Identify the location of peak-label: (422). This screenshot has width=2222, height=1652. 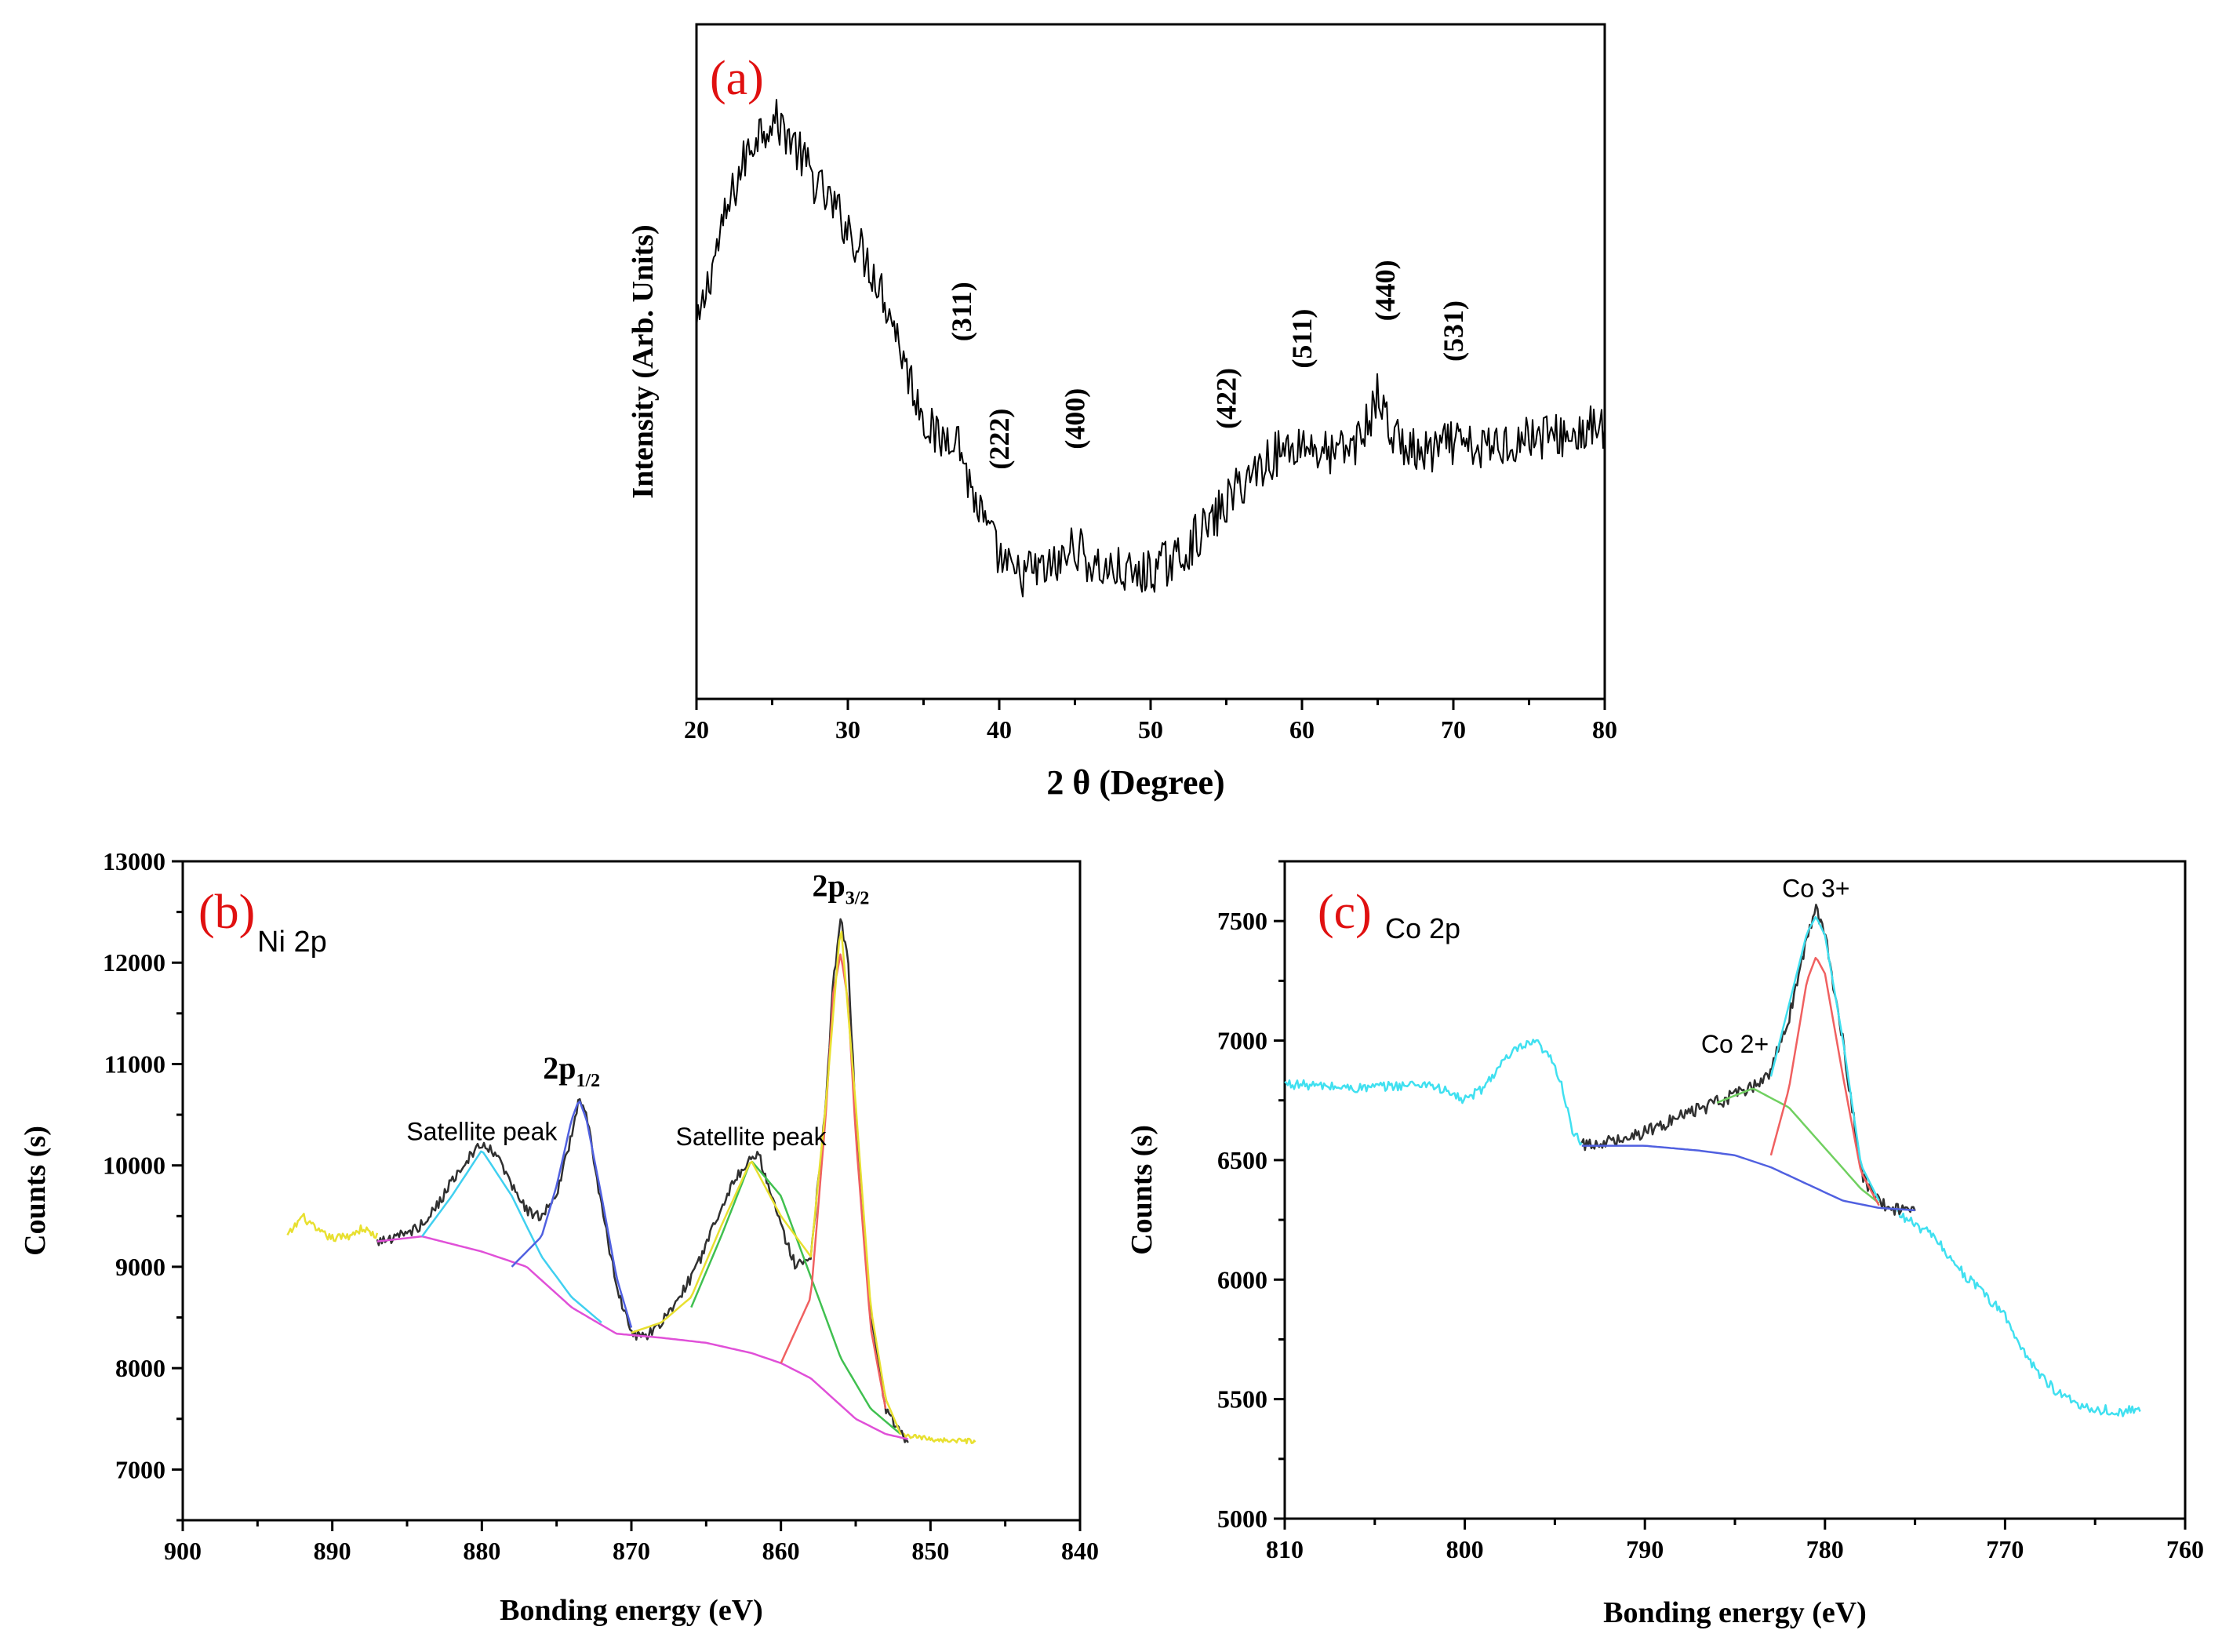
(1226, 399).